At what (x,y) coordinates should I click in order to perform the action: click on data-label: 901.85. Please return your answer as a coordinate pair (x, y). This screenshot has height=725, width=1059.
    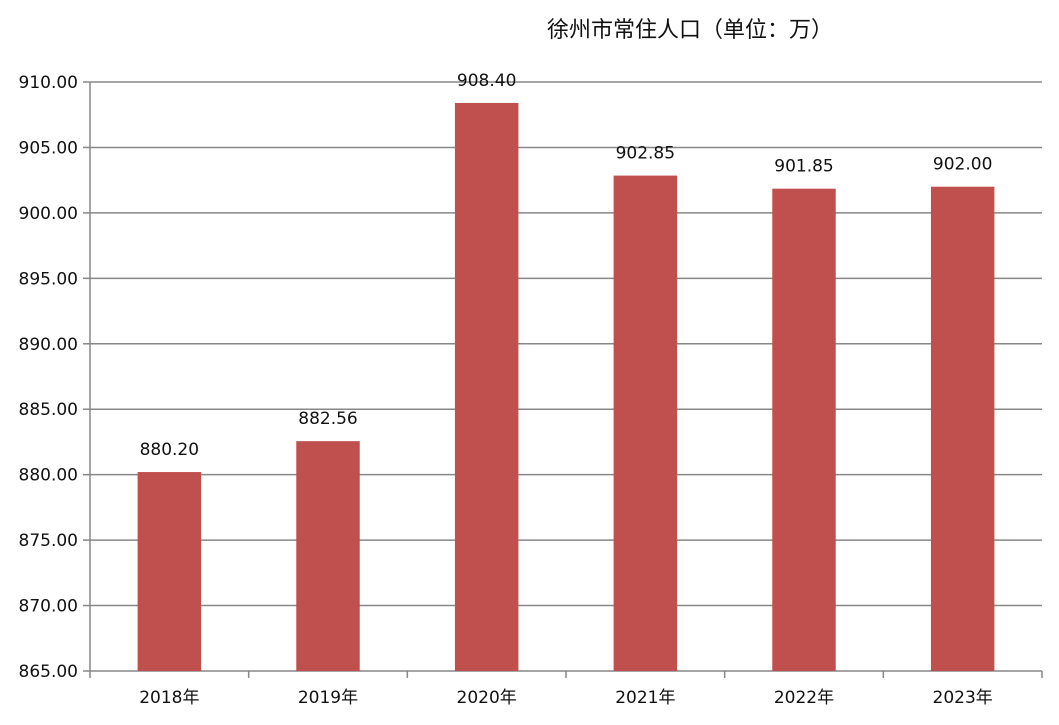
    Looking at the image, I should click on (803, 167).